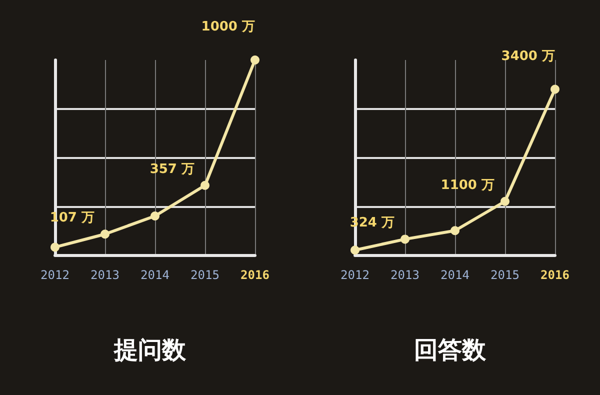 The height and width of the screenshot is (395, 600). Describe the element at coordinates (228, 27) in the screenshot. I see `data-label: 1000 万` at that location.